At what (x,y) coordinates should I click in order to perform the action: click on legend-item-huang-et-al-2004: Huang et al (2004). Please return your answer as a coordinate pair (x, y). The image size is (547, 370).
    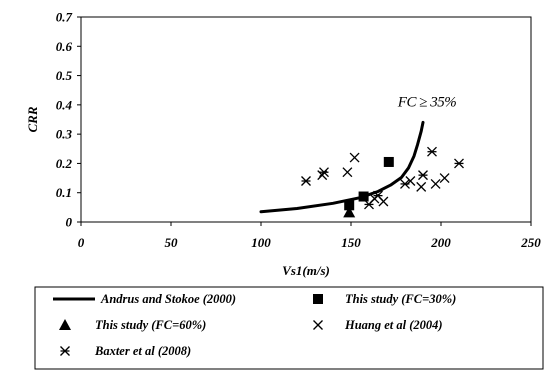
    Looking at the image, I should click on (378, 325).